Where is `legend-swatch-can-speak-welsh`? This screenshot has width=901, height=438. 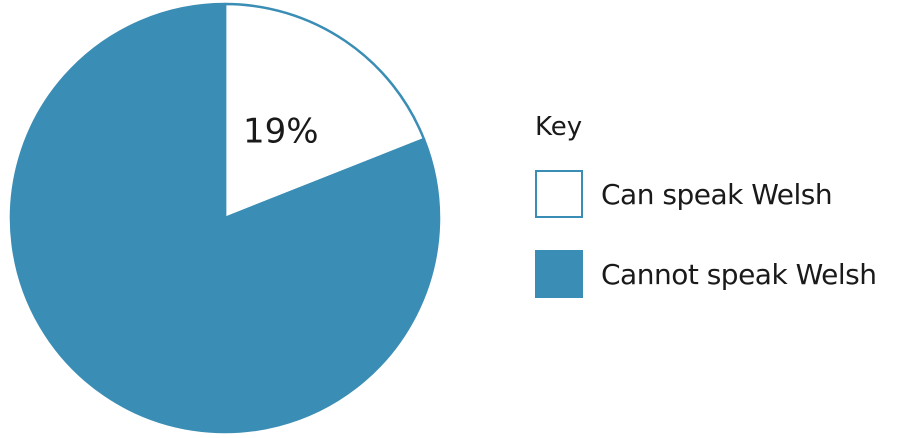
legend-swatch-can-speak-welsh is located at coordinates (559, 194).